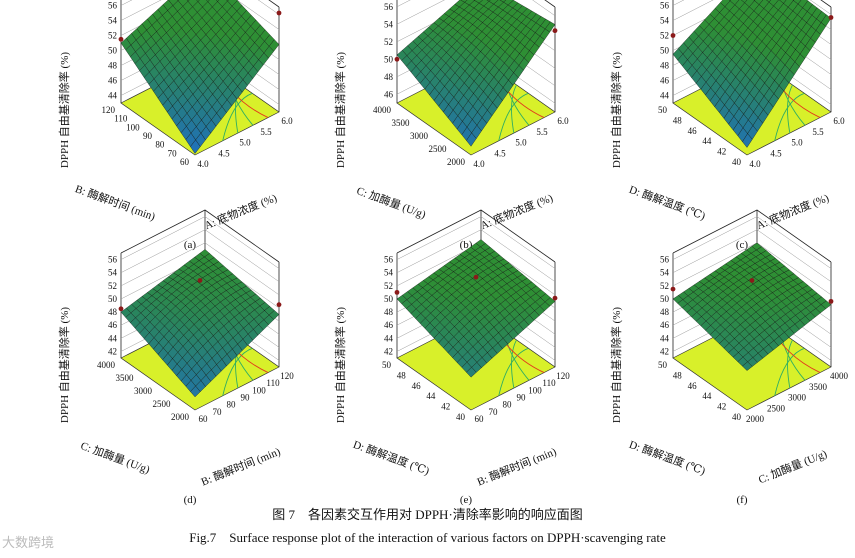 The height and width of the screenshot is (558, 855). Describe the element at coordinates (818, 387) in the screenshot. I see `x-tick-label: 3500` at that location.